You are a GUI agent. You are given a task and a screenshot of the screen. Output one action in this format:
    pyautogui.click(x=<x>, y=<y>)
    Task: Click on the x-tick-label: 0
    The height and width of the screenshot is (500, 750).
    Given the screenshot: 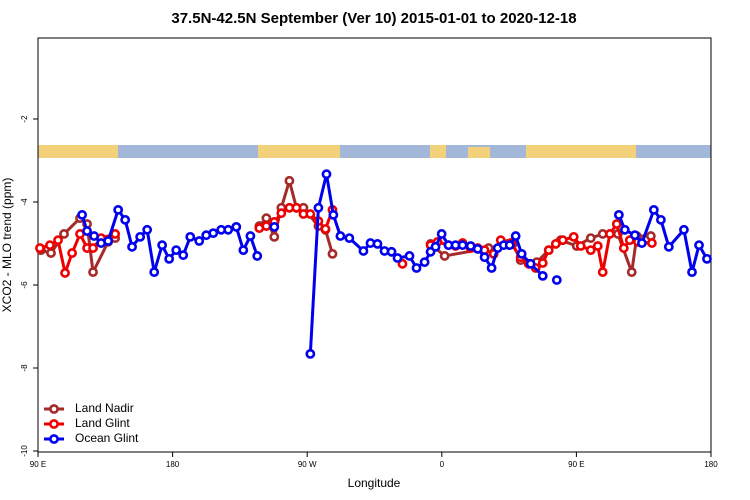 What is the action you would take?
    pyautogui.click(x=442, y=464)
    